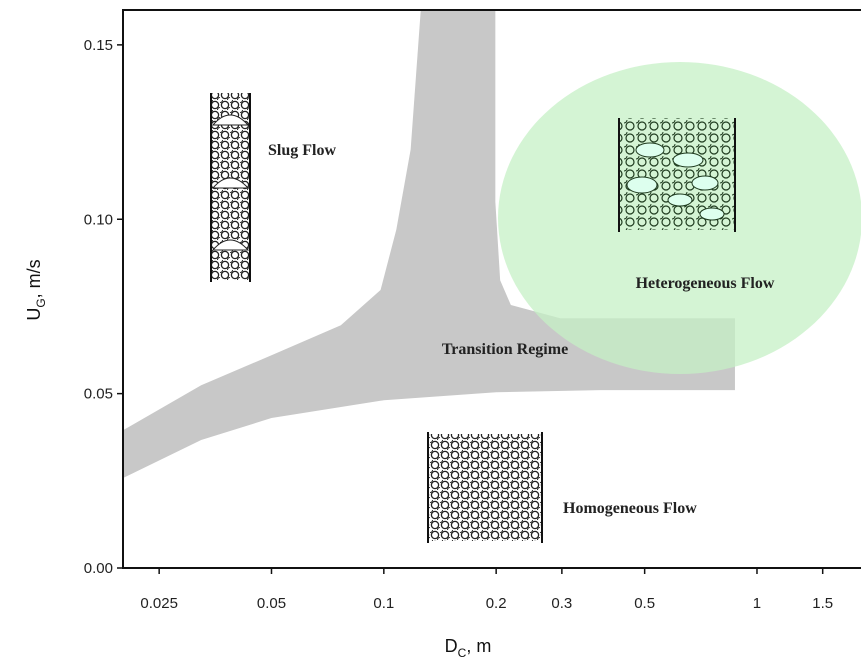 The height and width of the screenshot is (665, 861). Describe the element at coordinates (383, 603) in the screenshot. I see `x-tick-label: 0.1` at that location.